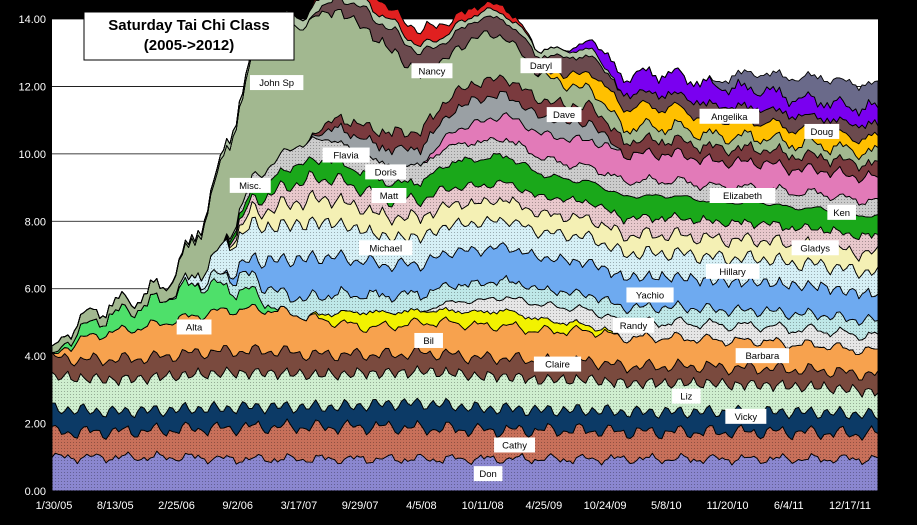 This screenshot has height=525, width=917. What do you see at coordinates (421, 506) in the screenshot?
I see `x-tick-label: 4/5/08` at bounding box center [421, 506].